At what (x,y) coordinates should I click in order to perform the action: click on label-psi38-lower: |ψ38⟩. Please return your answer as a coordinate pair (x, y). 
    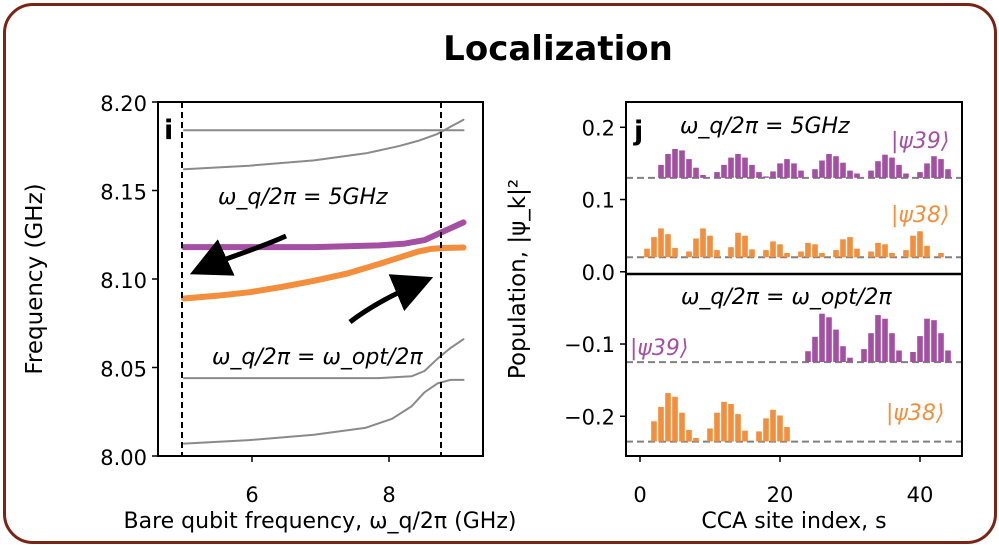
    Looking at the image, I should click on (915, 413).